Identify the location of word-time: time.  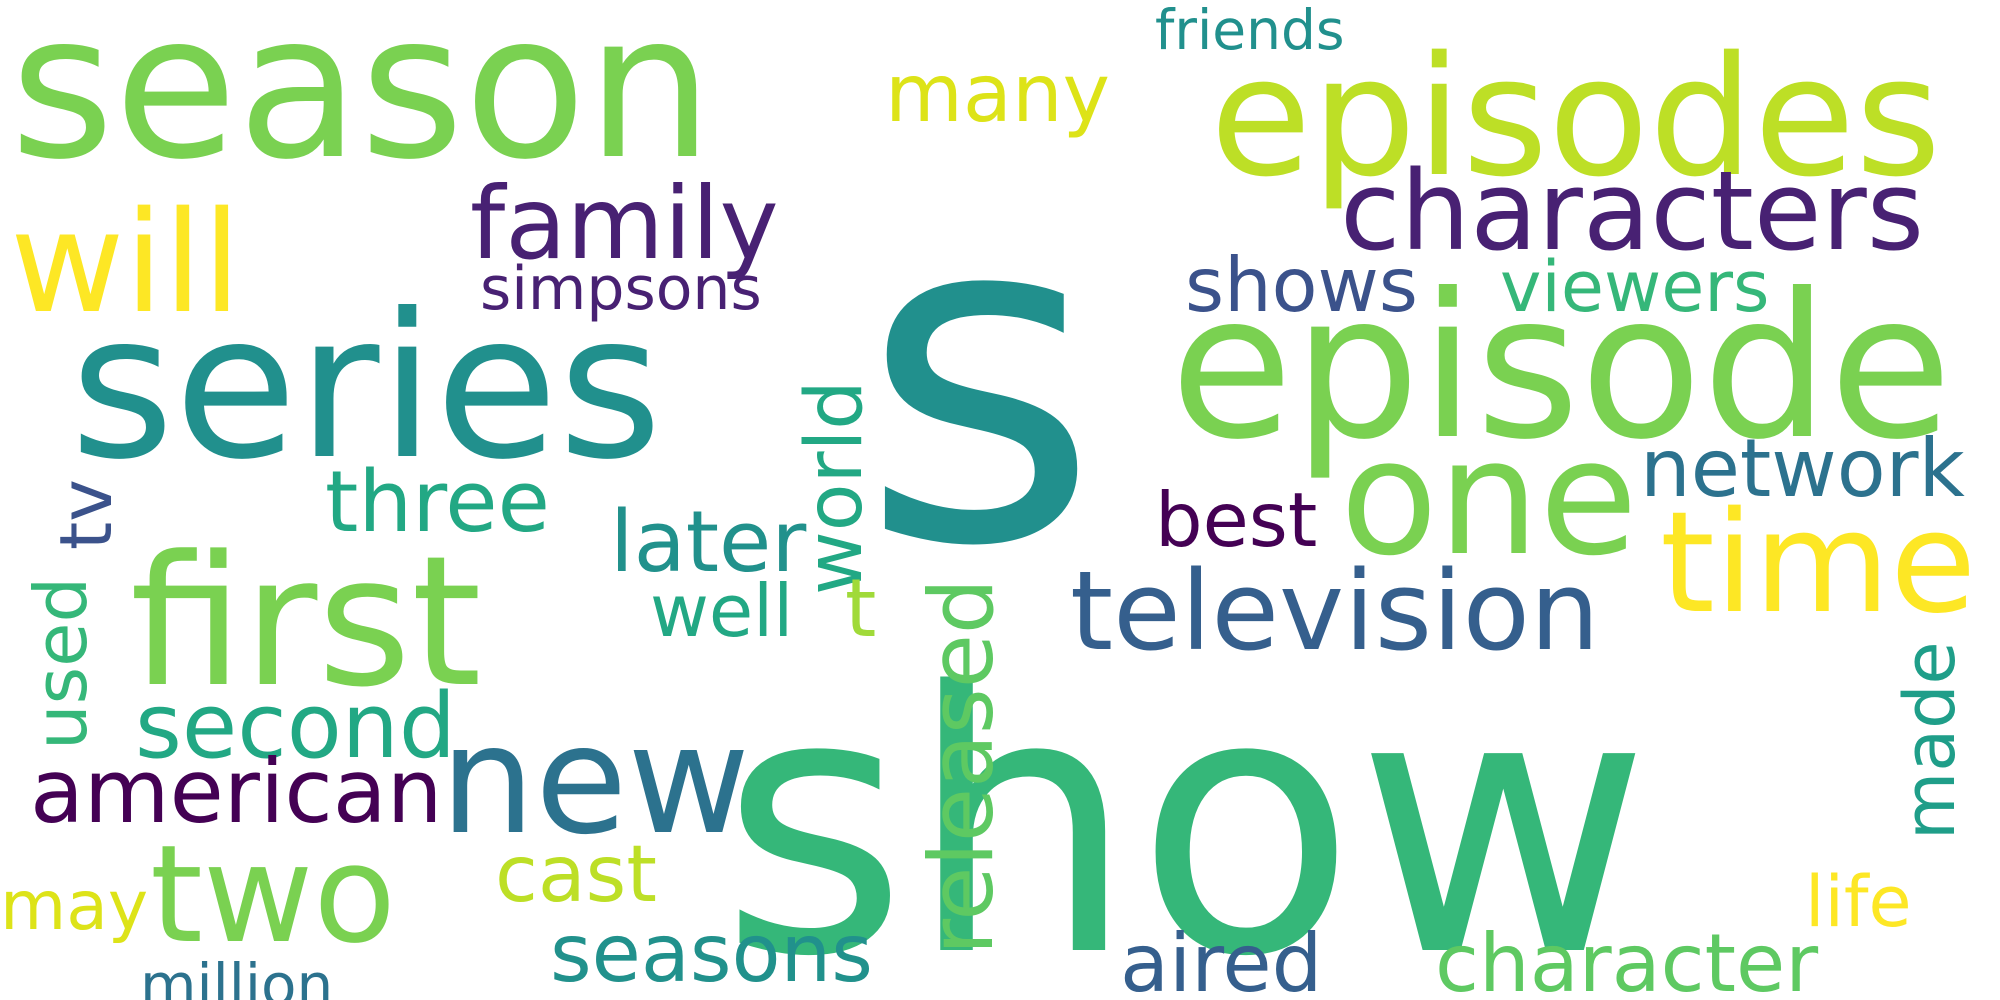
(1818, 563).